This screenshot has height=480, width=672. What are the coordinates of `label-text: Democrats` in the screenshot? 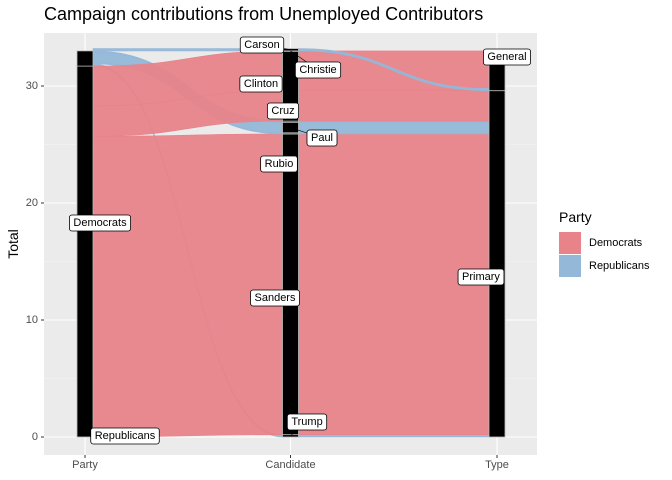 It's located at (100, 223).